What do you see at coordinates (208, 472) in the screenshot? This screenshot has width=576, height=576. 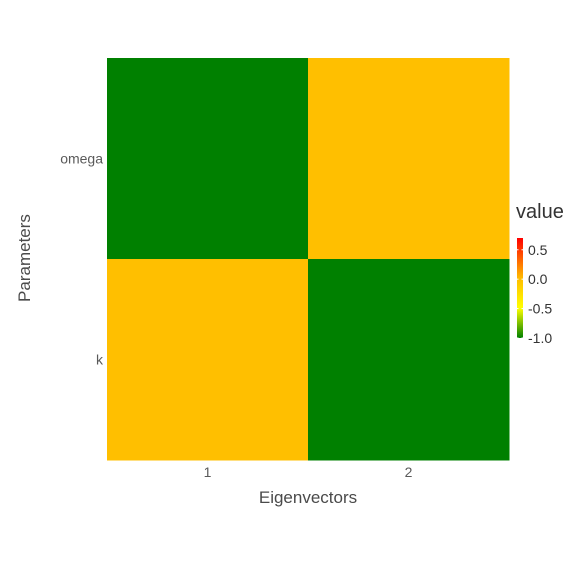 I see `x-tick-label: 1` at bounding box center [208, 472].